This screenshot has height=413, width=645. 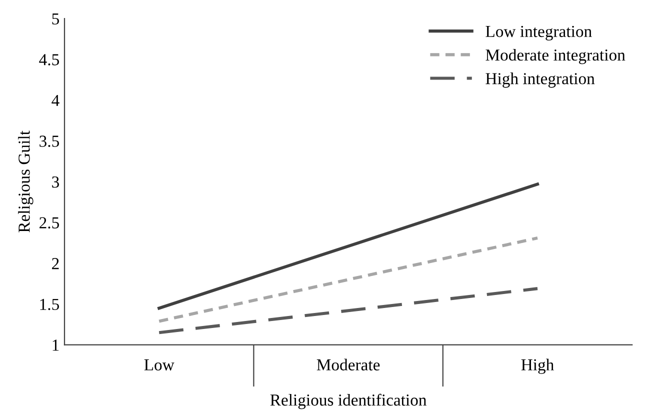 I want to click on y-tick-label: 5, so click(x=55, y=19).